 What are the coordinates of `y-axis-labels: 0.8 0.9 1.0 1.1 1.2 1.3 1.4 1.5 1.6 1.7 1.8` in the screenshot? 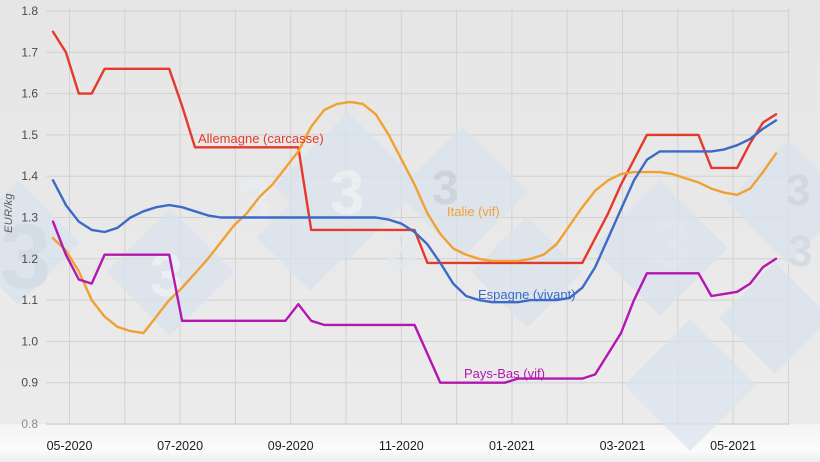 It's located at (29, 217).